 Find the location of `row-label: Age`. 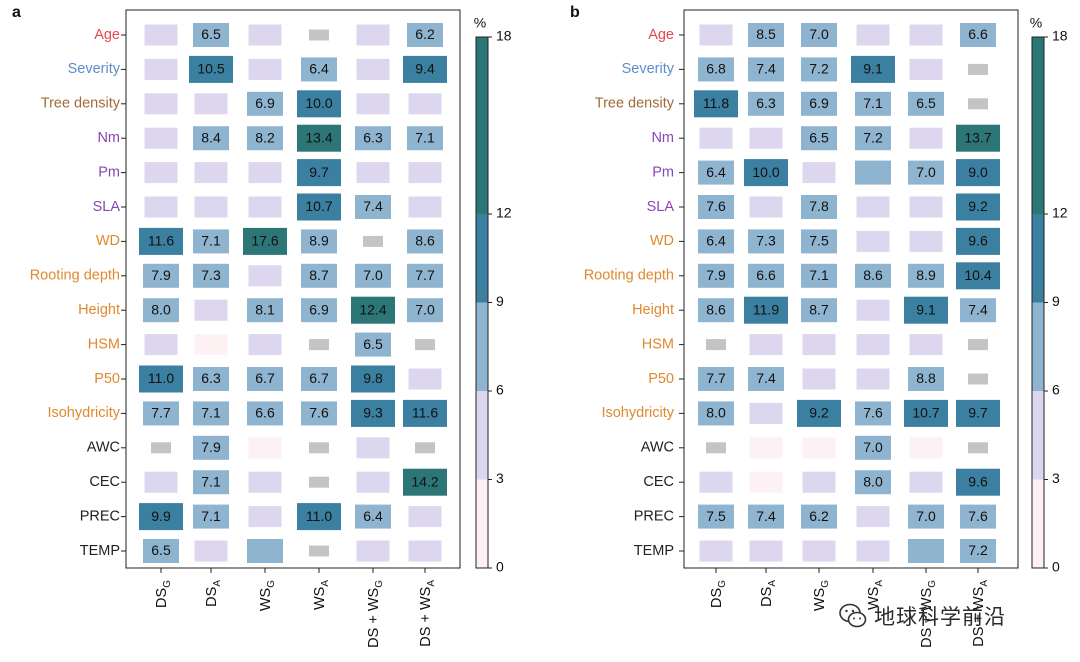

row-label: Age is located at coordinates (107, 35).